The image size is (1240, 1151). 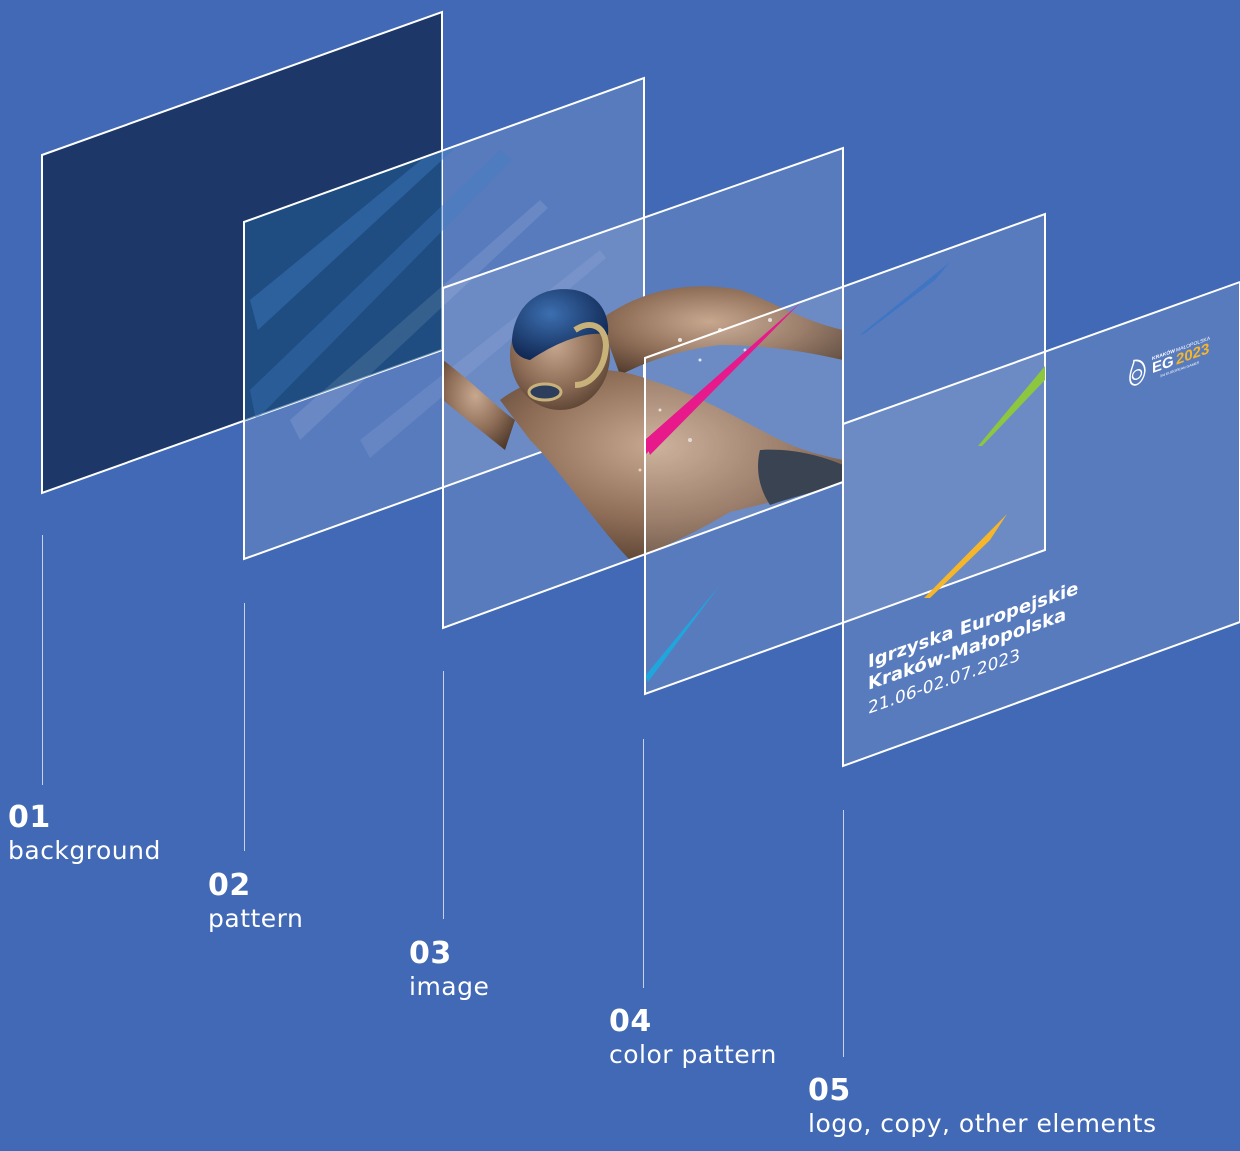 I want to click on layer-label-04: 04 color pattern, so click(x=693, y=1038).